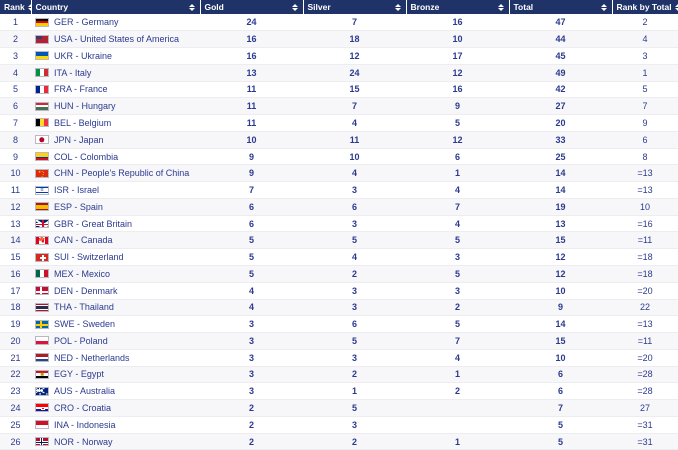 Image resolution: width=678 pixels, height=450 pixels. I want to click on table-row: 4 ITA - Italy 13 24 12 49 1, so click(339, 73).